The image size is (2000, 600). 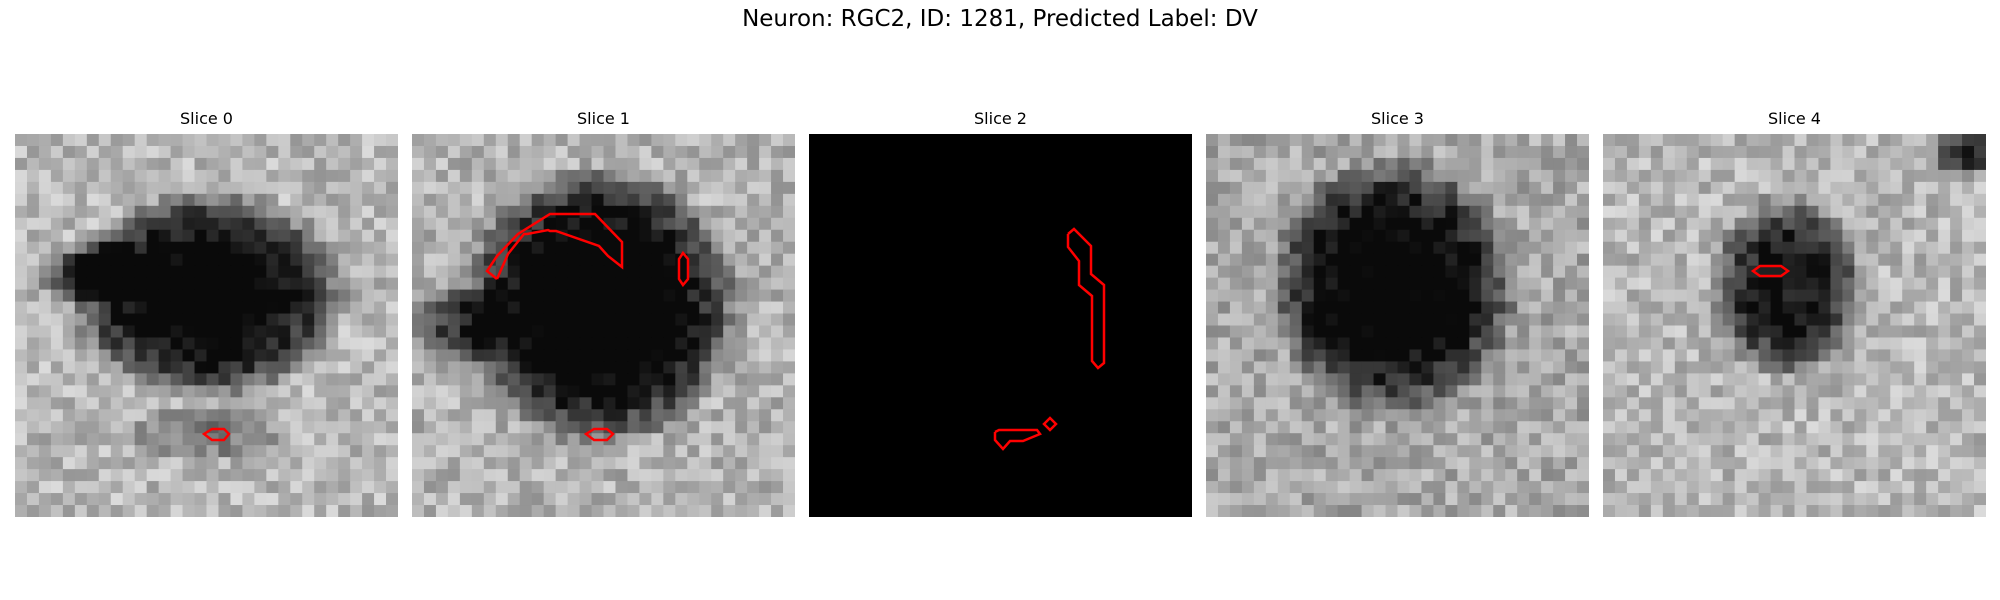 What do you see at coordinates (1794, 325) in the screenshot?
I see `slice-4-image` at bounding box center [1794, 325].